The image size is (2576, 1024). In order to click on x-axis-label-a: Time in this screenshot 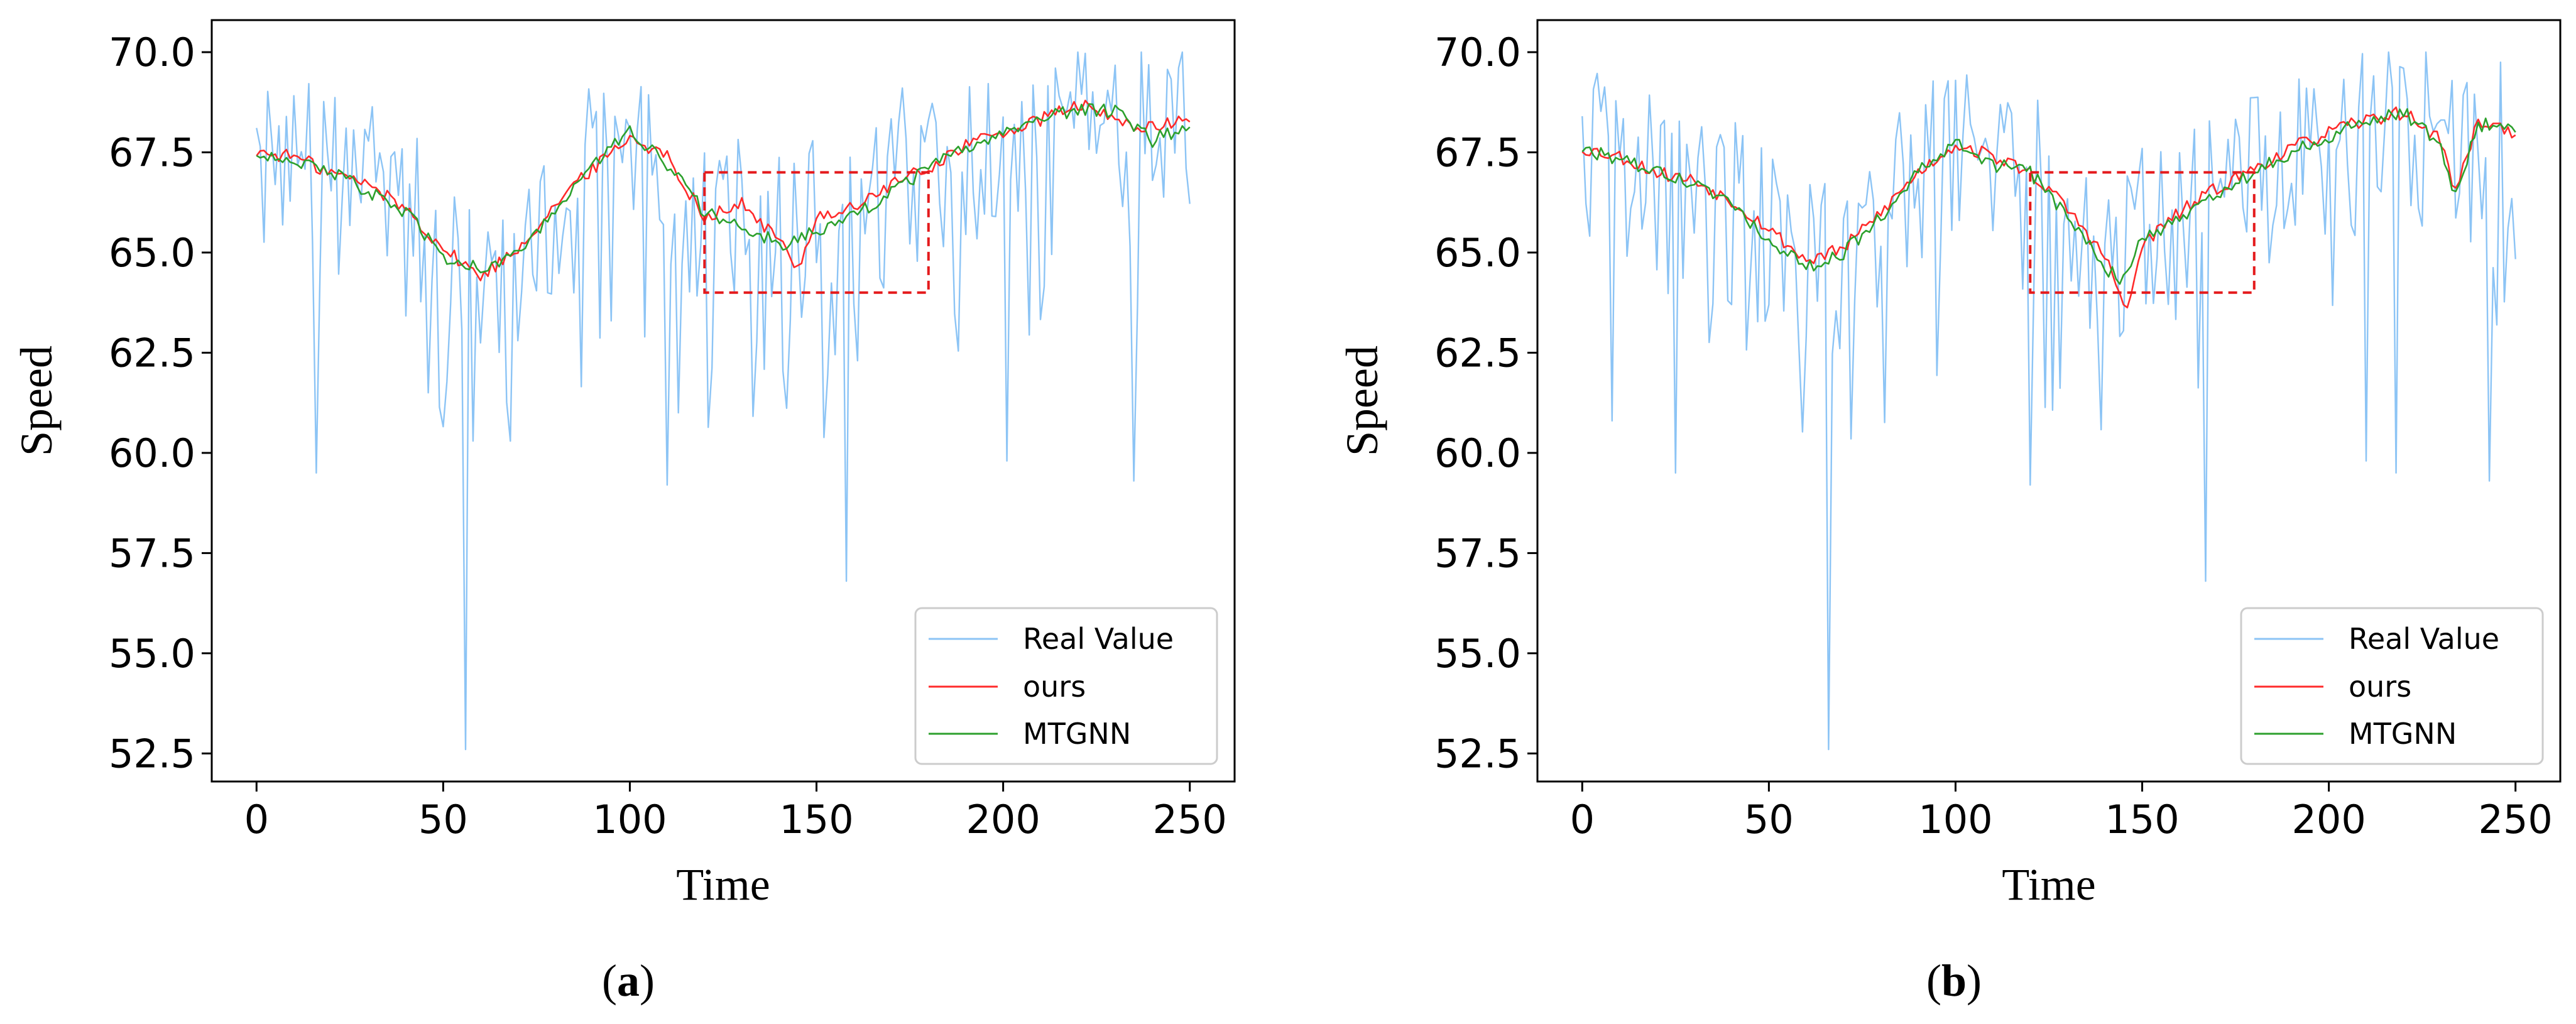, I will do `click(723, 884)`.